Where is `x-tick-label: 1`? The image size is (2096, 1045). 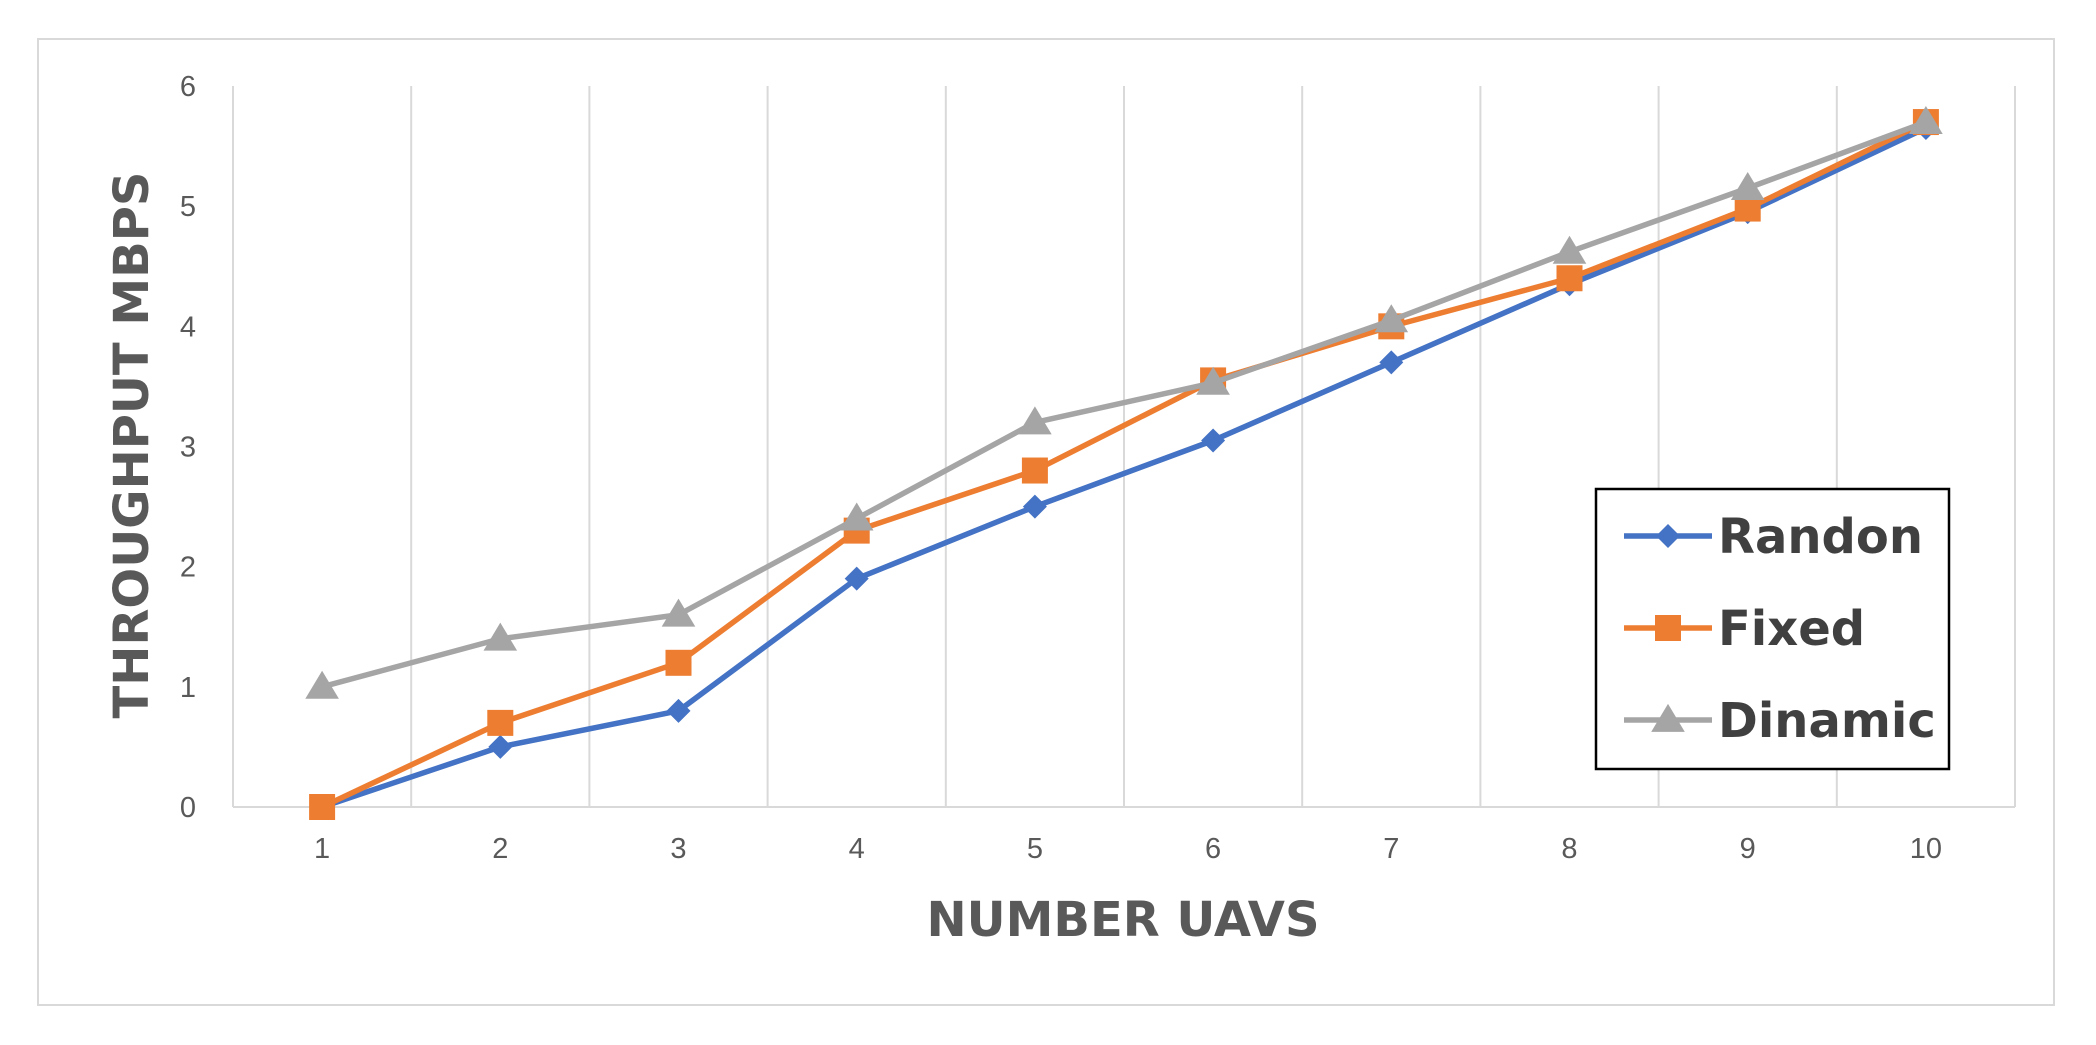
x-tick-label: 1 is located at coordinates (322, 849).